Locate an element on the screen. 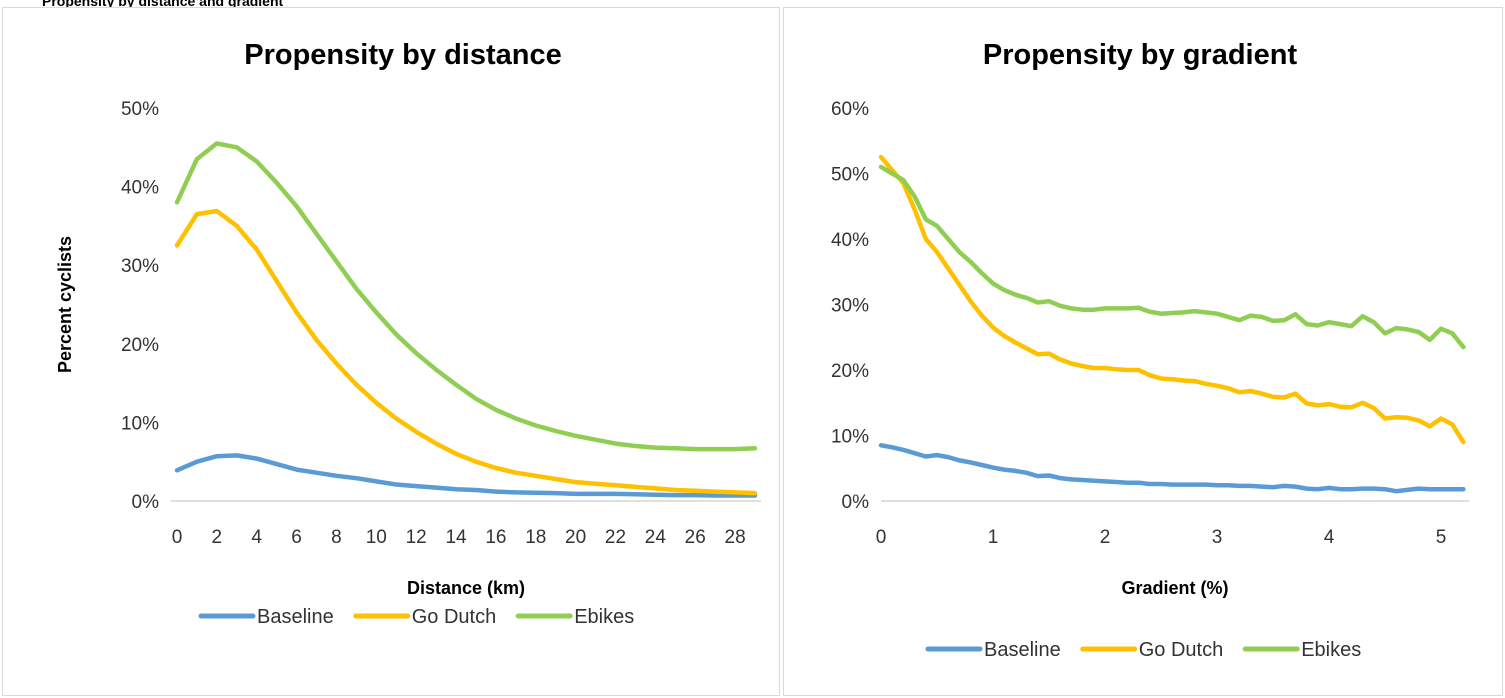  x-tick-label: 3 is located at coordinates (1217, 537).